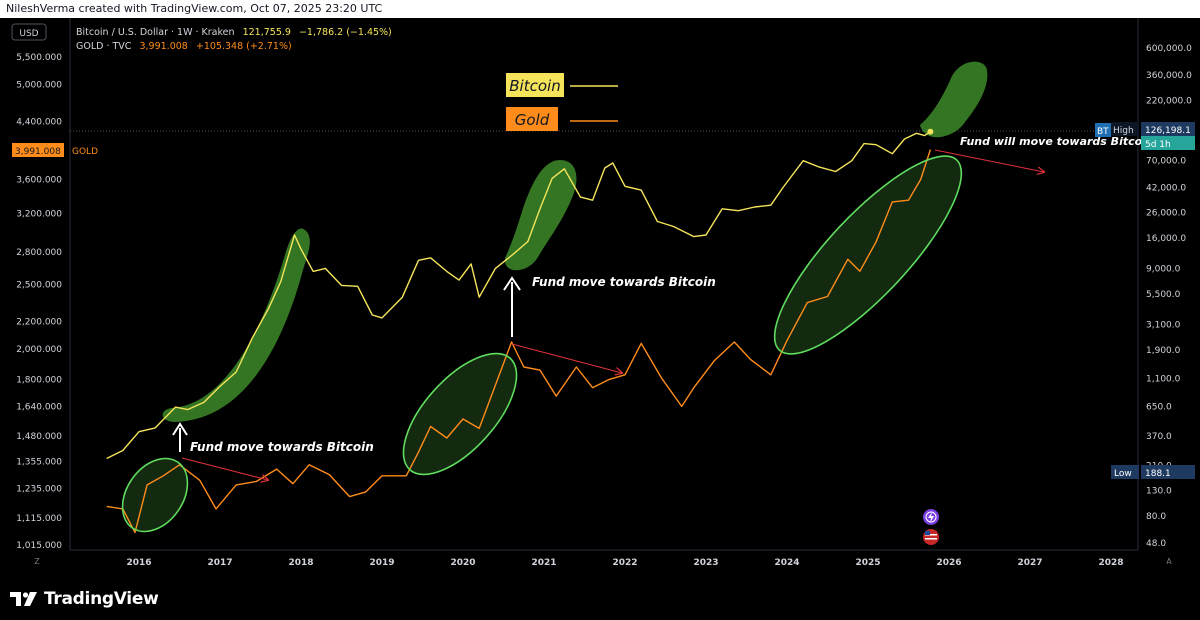 Image resolution: width=1200 pixels, height=620 pixels. Describe the element at coordinates (867, 563) in the screenshot. I see `time-axis-tick-label: 2025` at that location.